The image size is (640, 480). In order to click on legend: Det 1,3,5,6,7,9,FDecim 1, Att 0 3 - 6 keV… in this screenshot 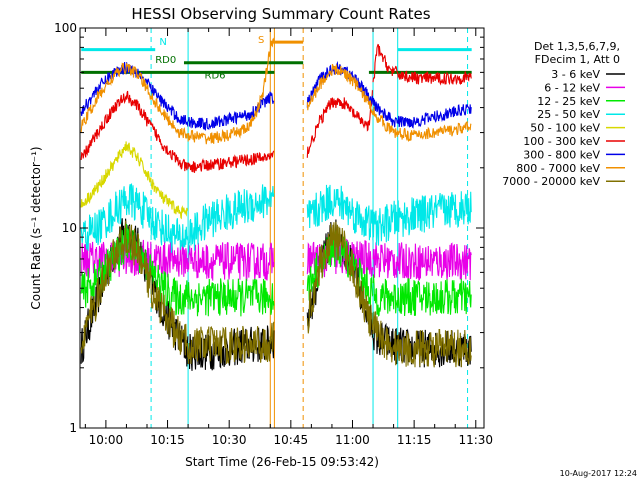, I will do `click(563, 114)`.